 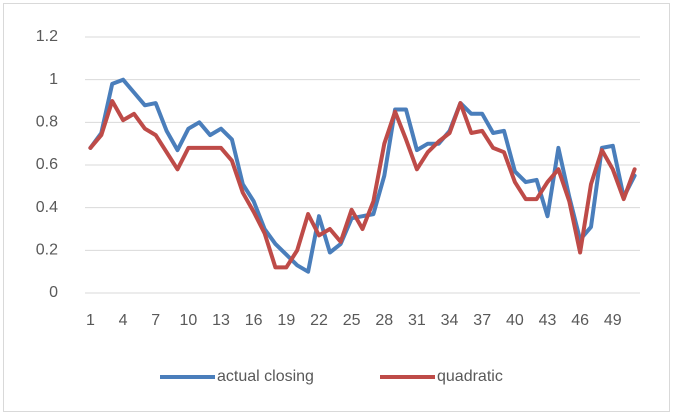 What do you see at coordinates (450, 320) in the screenshot?
I see `x-tick-label: 34` at bounding box center [450, 320].